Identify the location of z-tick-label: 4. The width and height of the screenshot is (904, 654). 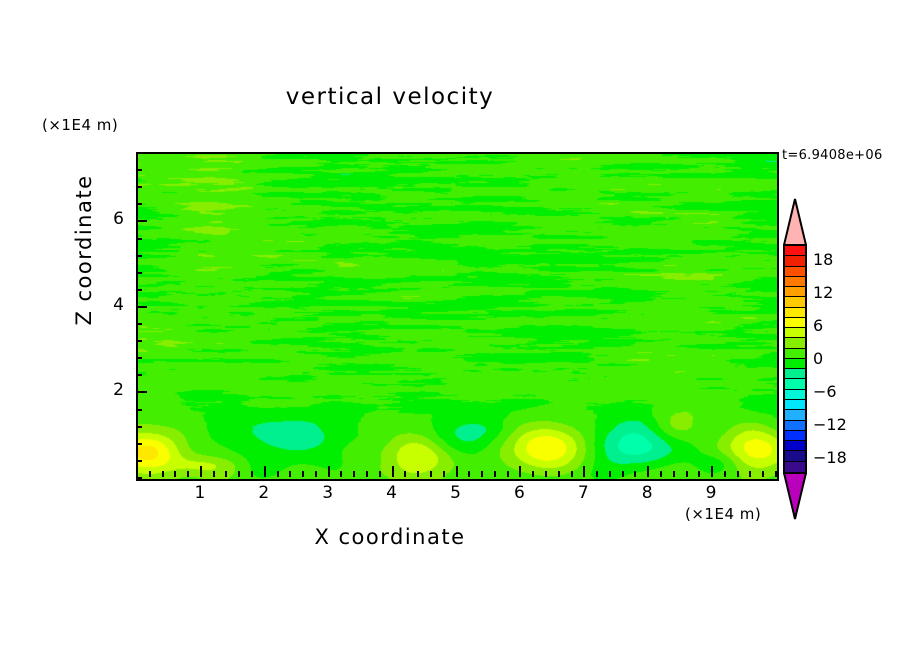
(118, 304).